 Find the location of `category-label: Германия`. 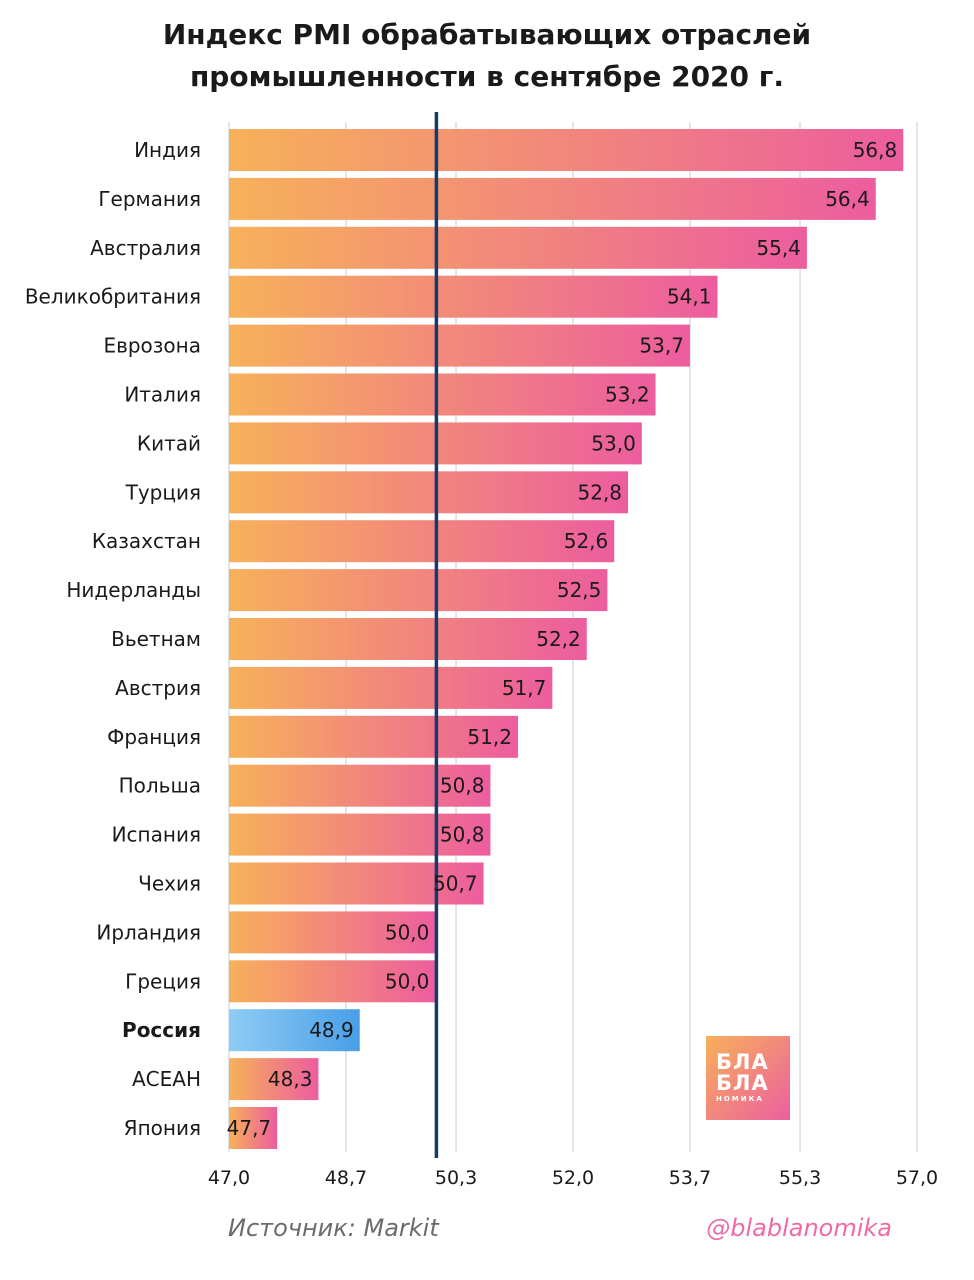

category-label: Германия is located at coordinates (149, 199).